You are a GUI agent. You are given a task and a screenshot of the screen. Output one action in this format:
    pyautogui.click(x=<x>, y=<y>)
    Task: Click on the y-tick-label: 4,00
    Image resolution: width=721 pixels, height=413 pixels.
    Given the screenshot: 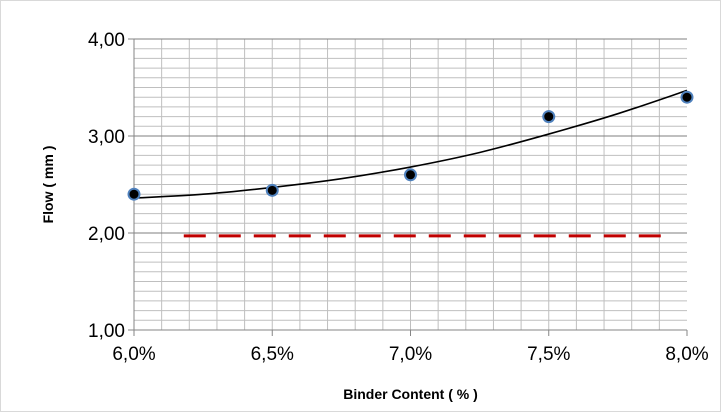 What is the action you would take?
    pyautogui.click(x=106, y=40)
    